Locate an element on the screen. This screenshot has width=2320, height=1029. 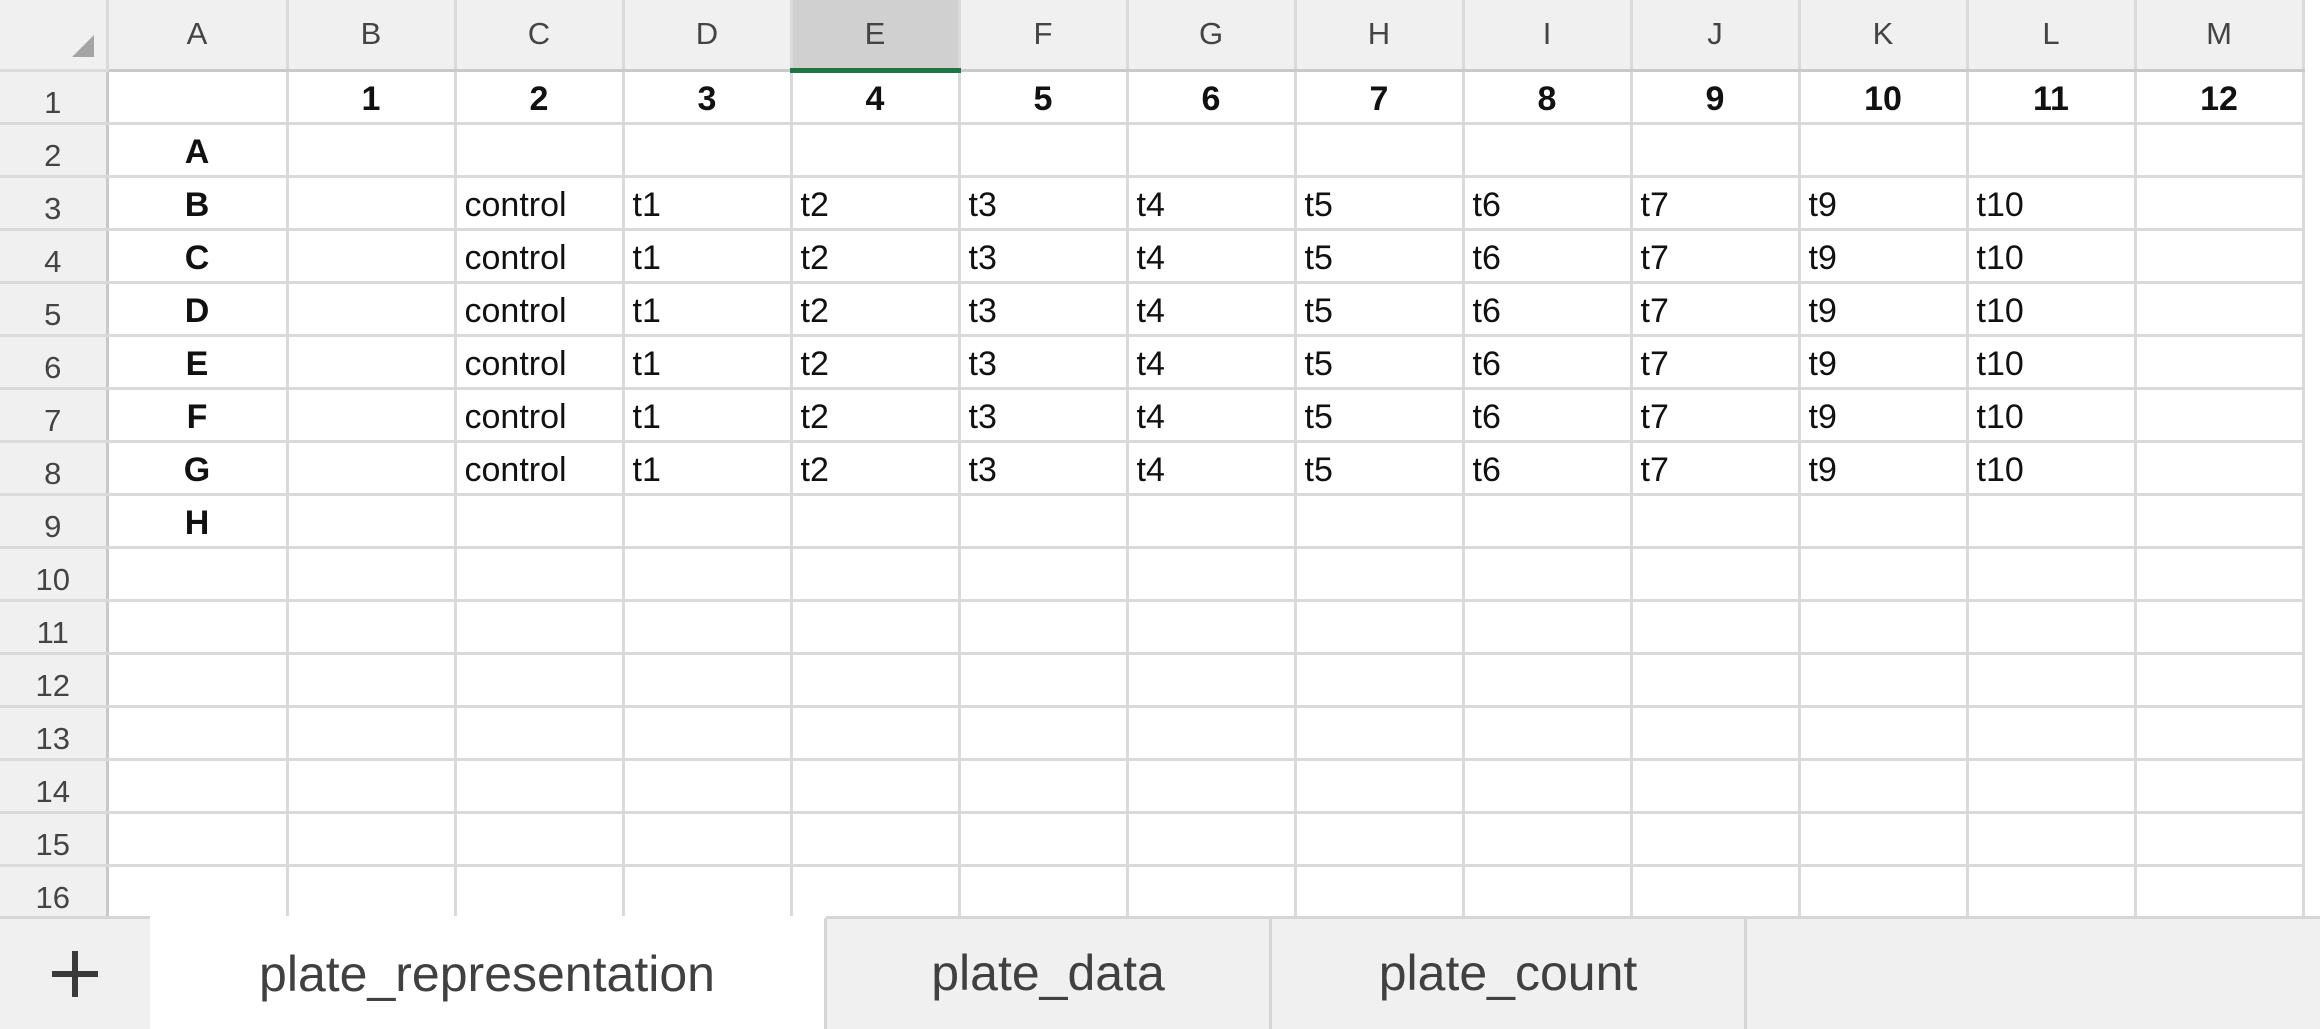
cell-f4: t3 is located at coordinates (1044, 256).